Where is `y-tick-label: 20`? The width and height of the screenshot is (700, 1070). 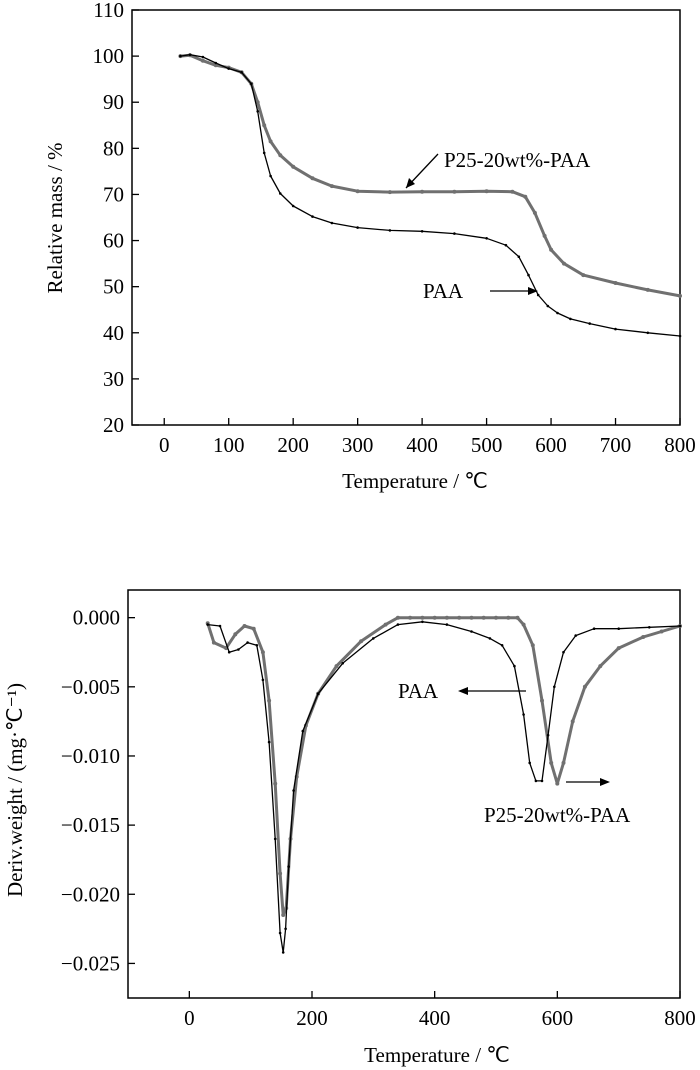 y-tick-label: 20 is located at coordinates (113, 425).